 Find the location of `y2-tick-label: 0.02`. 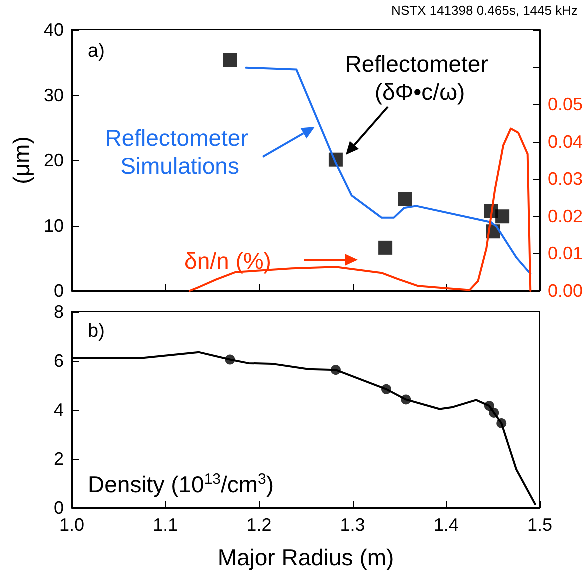

y2-tick-label: 0.02 is located at coordinates (566, 216).